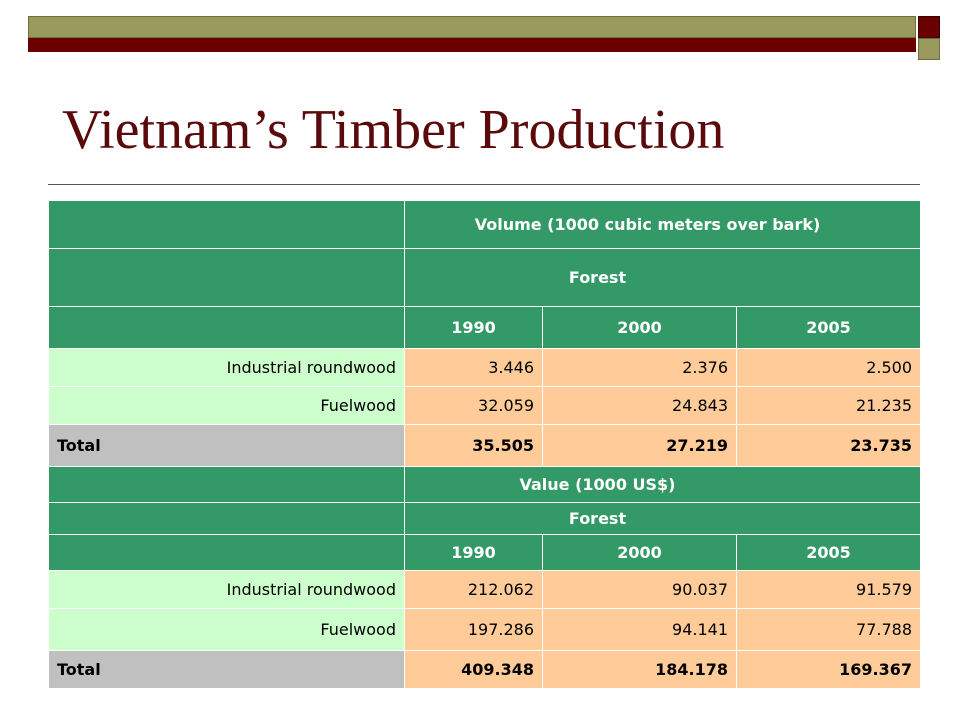 The height and width of the screenshot is (720, 960). Describe the element at coordinates (639, 669) in the screenshot. I see `total-value: 184.178` at that location.